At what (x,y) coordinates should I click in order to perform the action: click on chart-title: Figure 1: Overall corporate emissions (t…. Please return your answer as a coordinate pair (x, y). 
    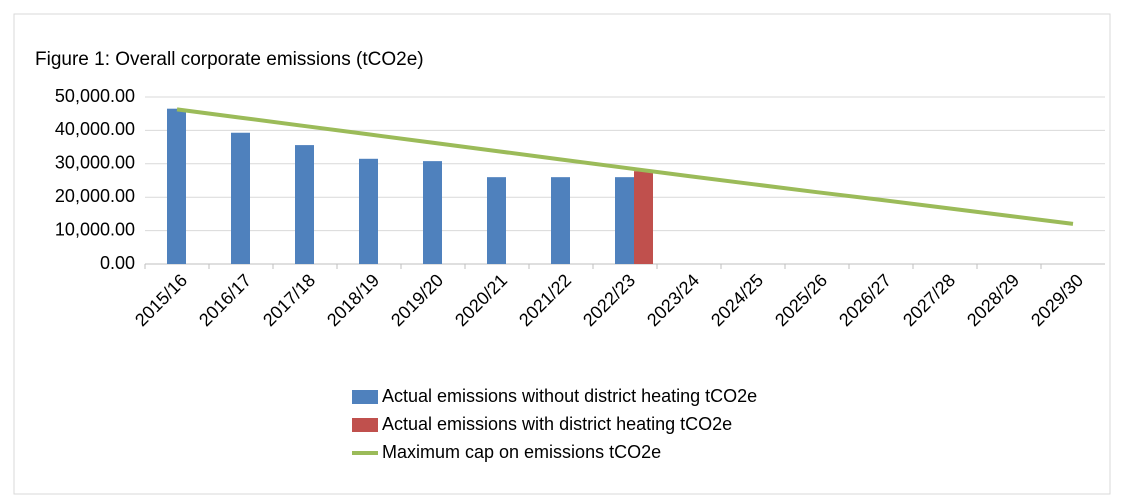
    Looking at the image, I should click on (229, 59).